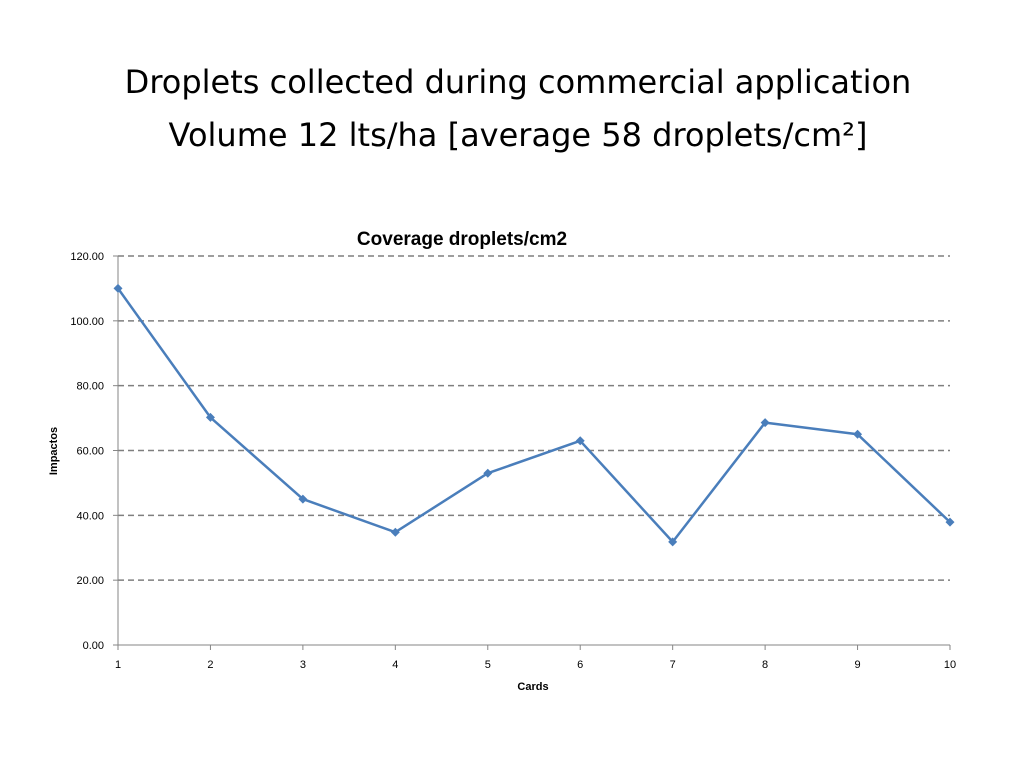  What do you see at coordinates (857, 665) in the screenshot?
I see `x-tick-label: 9` at bounding box center [857, 665].